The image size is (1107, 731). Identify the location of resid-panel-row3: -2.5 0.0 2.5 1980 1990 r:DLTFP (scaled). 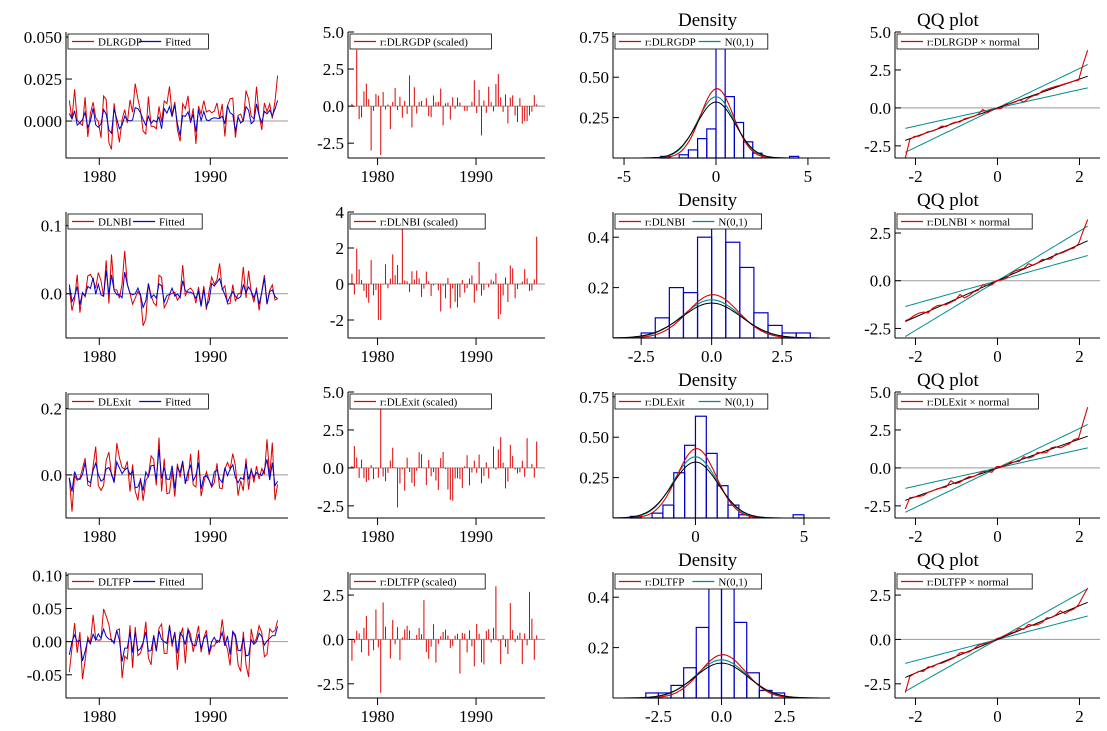
(431, 649).